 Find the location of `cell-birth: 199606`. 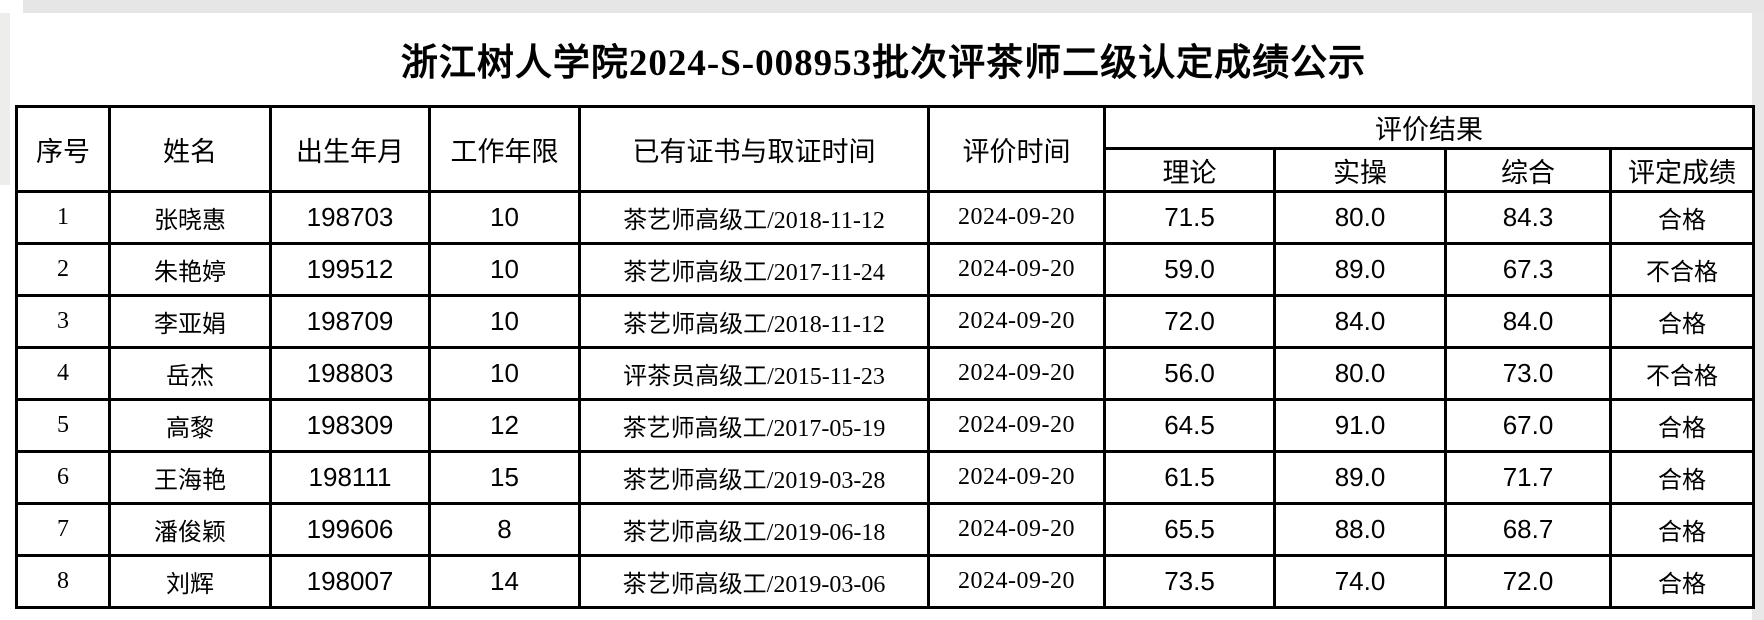

cell-birth: 199606 is located at coordinates (350, 529).